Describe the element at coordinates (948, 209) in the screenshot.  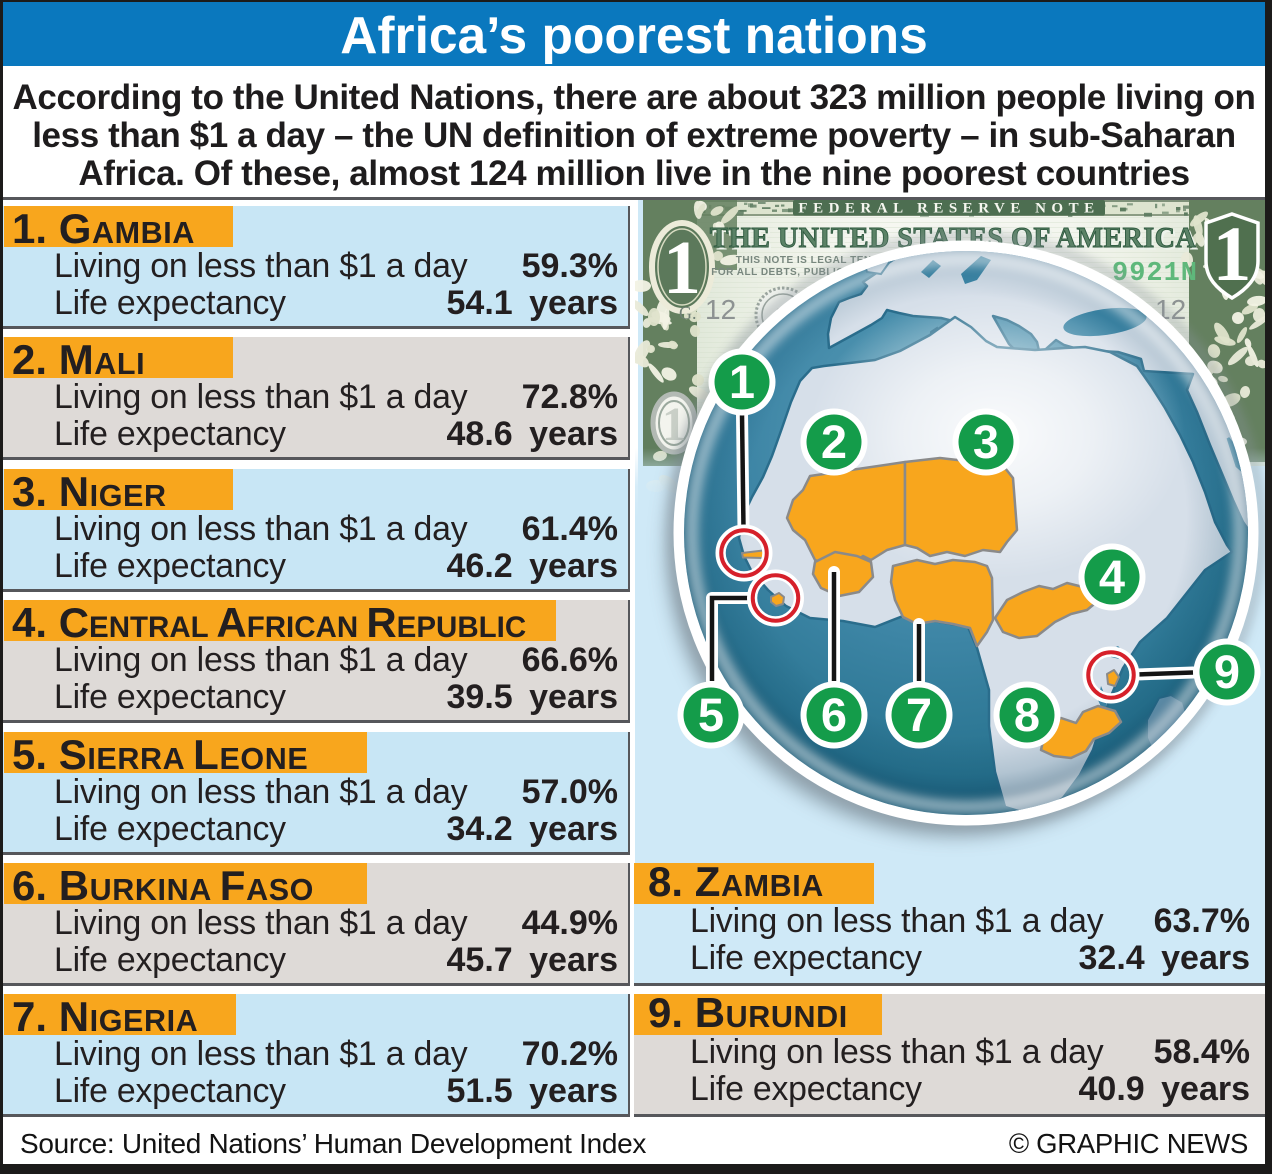
I see `svg-text: FEDERAL RESERVE NOTE` at that location.